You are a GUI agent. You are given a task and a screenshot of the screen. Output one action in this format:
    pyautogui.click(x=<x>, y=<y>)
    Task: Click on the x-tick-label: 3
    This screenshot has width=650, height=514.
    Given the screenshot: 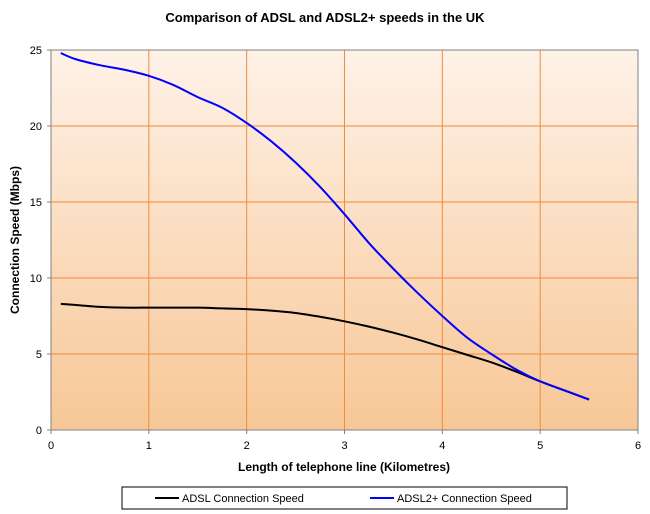 What is the action you would take?
    pyautogui.click(x=344, y=446)
    